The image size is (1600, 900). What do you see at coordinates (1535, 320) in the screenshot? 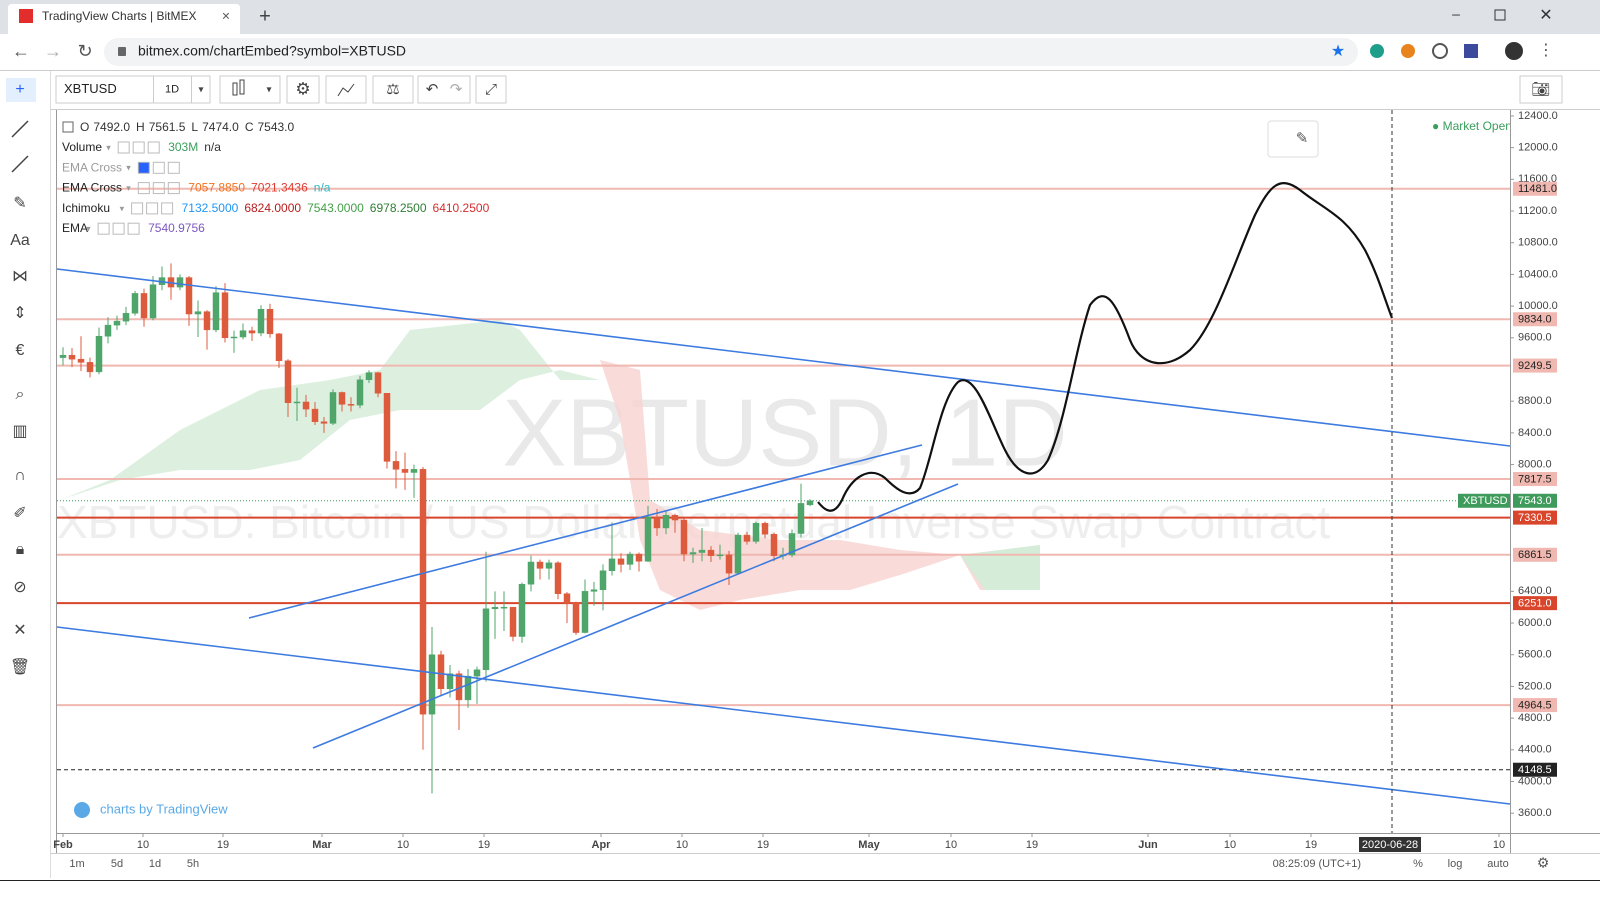
I see `price-level-label: 9834.0` at bounding box center [1535, 320].